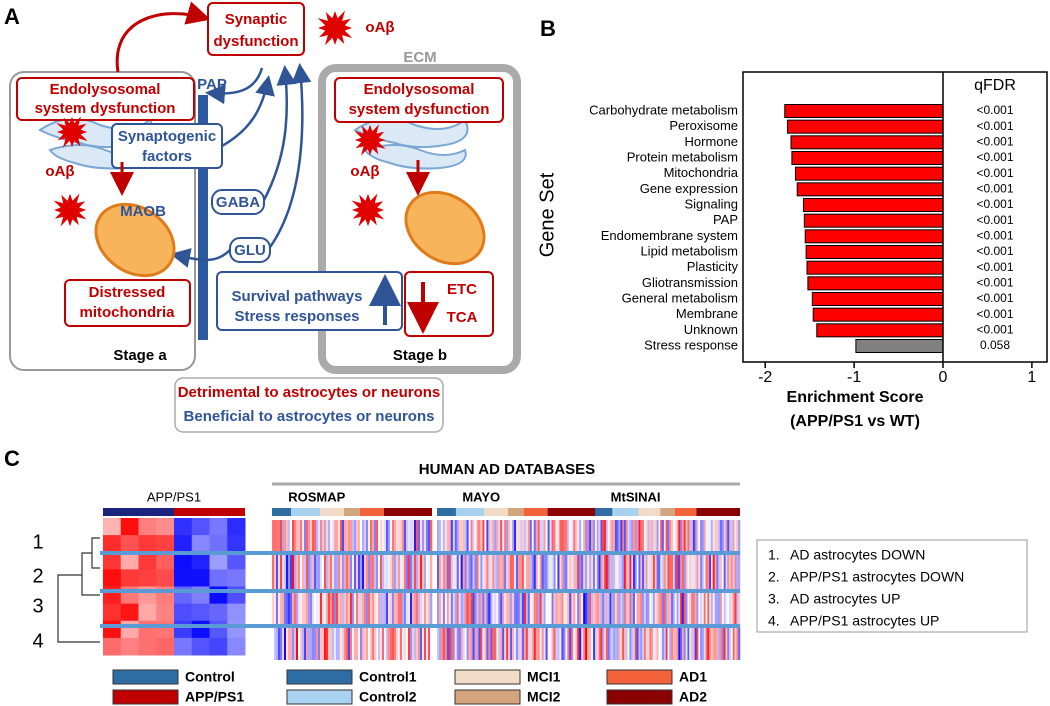 The height and width of the screenshot is (706, 1050). Describe the element at coordinates (37, 606) in the screenshot. I see `row-label: 3` at that location.